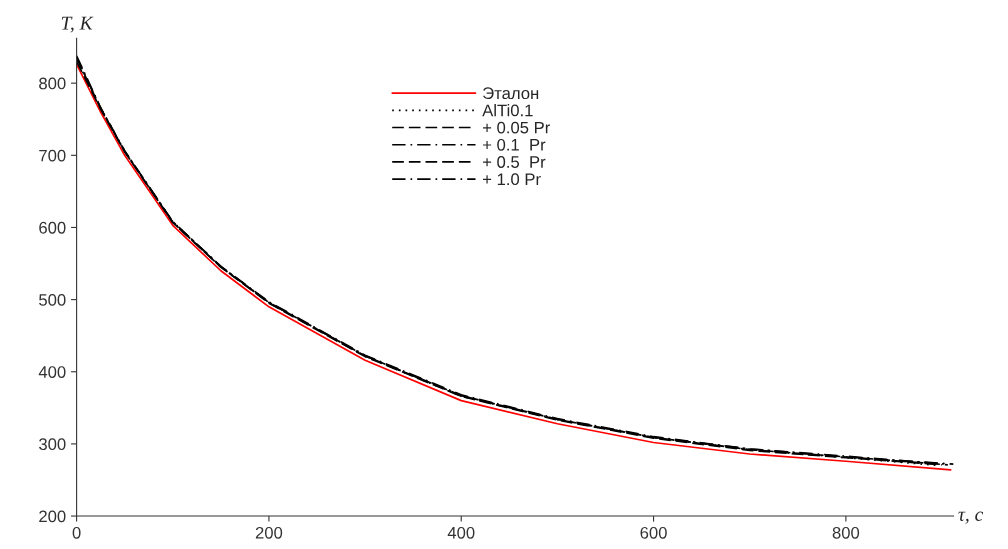 Image resolution: width=1008 pixels, height=549 pixels. Describe the element at coordinates (846, 532) in the screenshot. I see `x-tick-label: 800` at that location.